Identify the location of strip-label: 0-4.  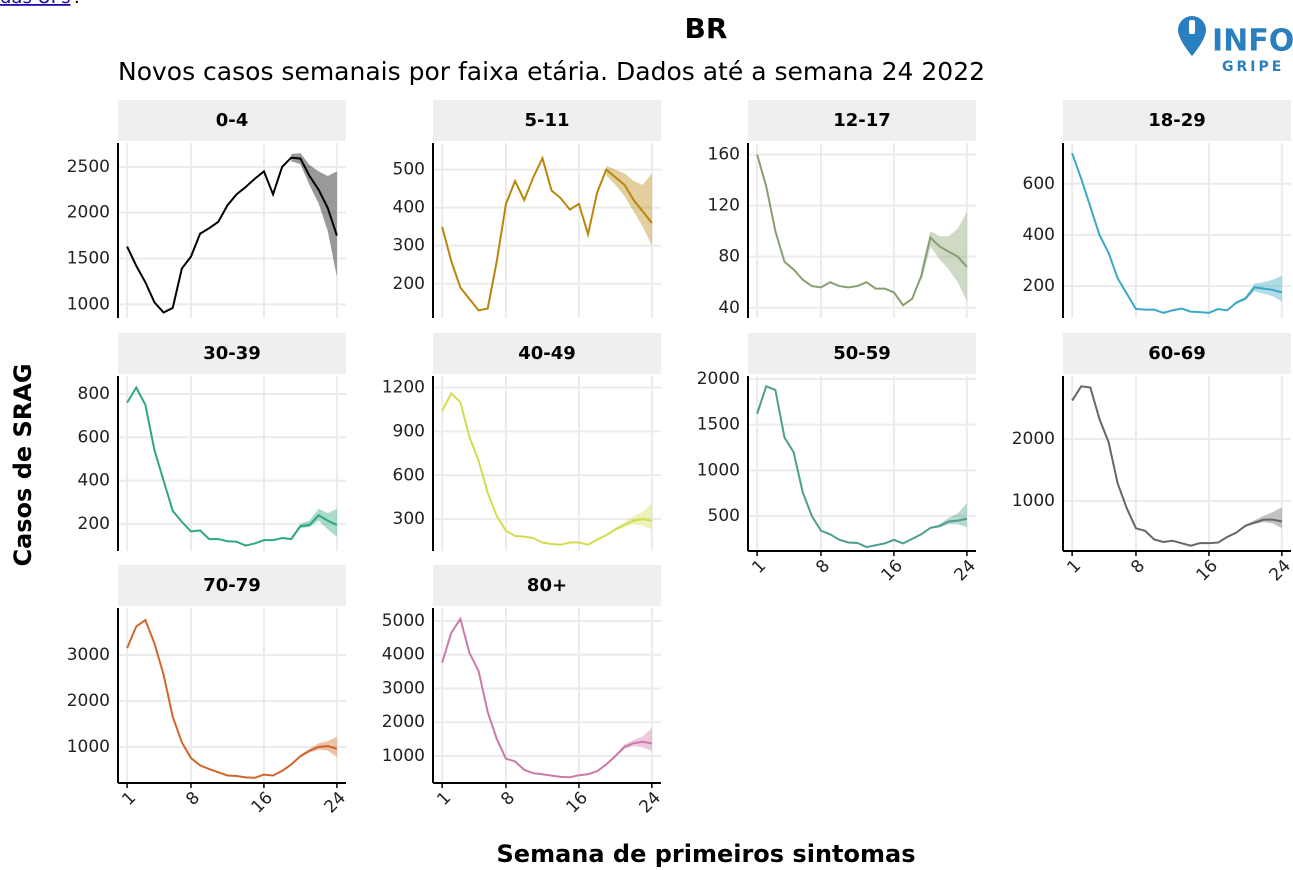
(232, 120).